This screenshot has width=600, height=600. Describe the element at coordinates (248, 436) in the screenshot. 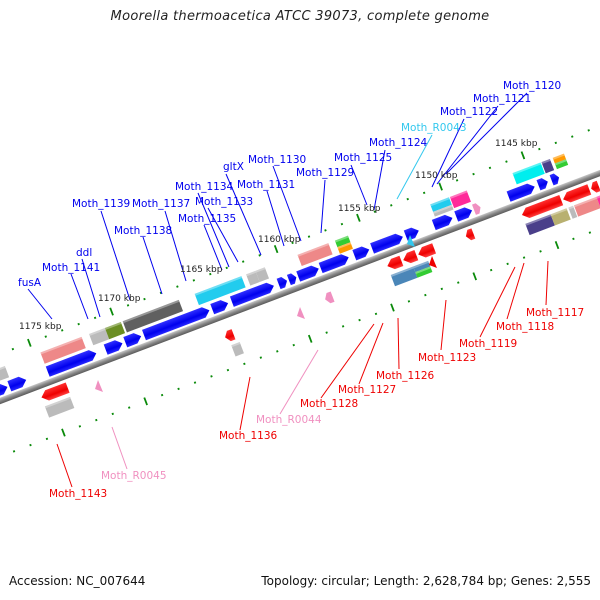

I see `gene-label-moth-1136: Moth_1136` at that location.